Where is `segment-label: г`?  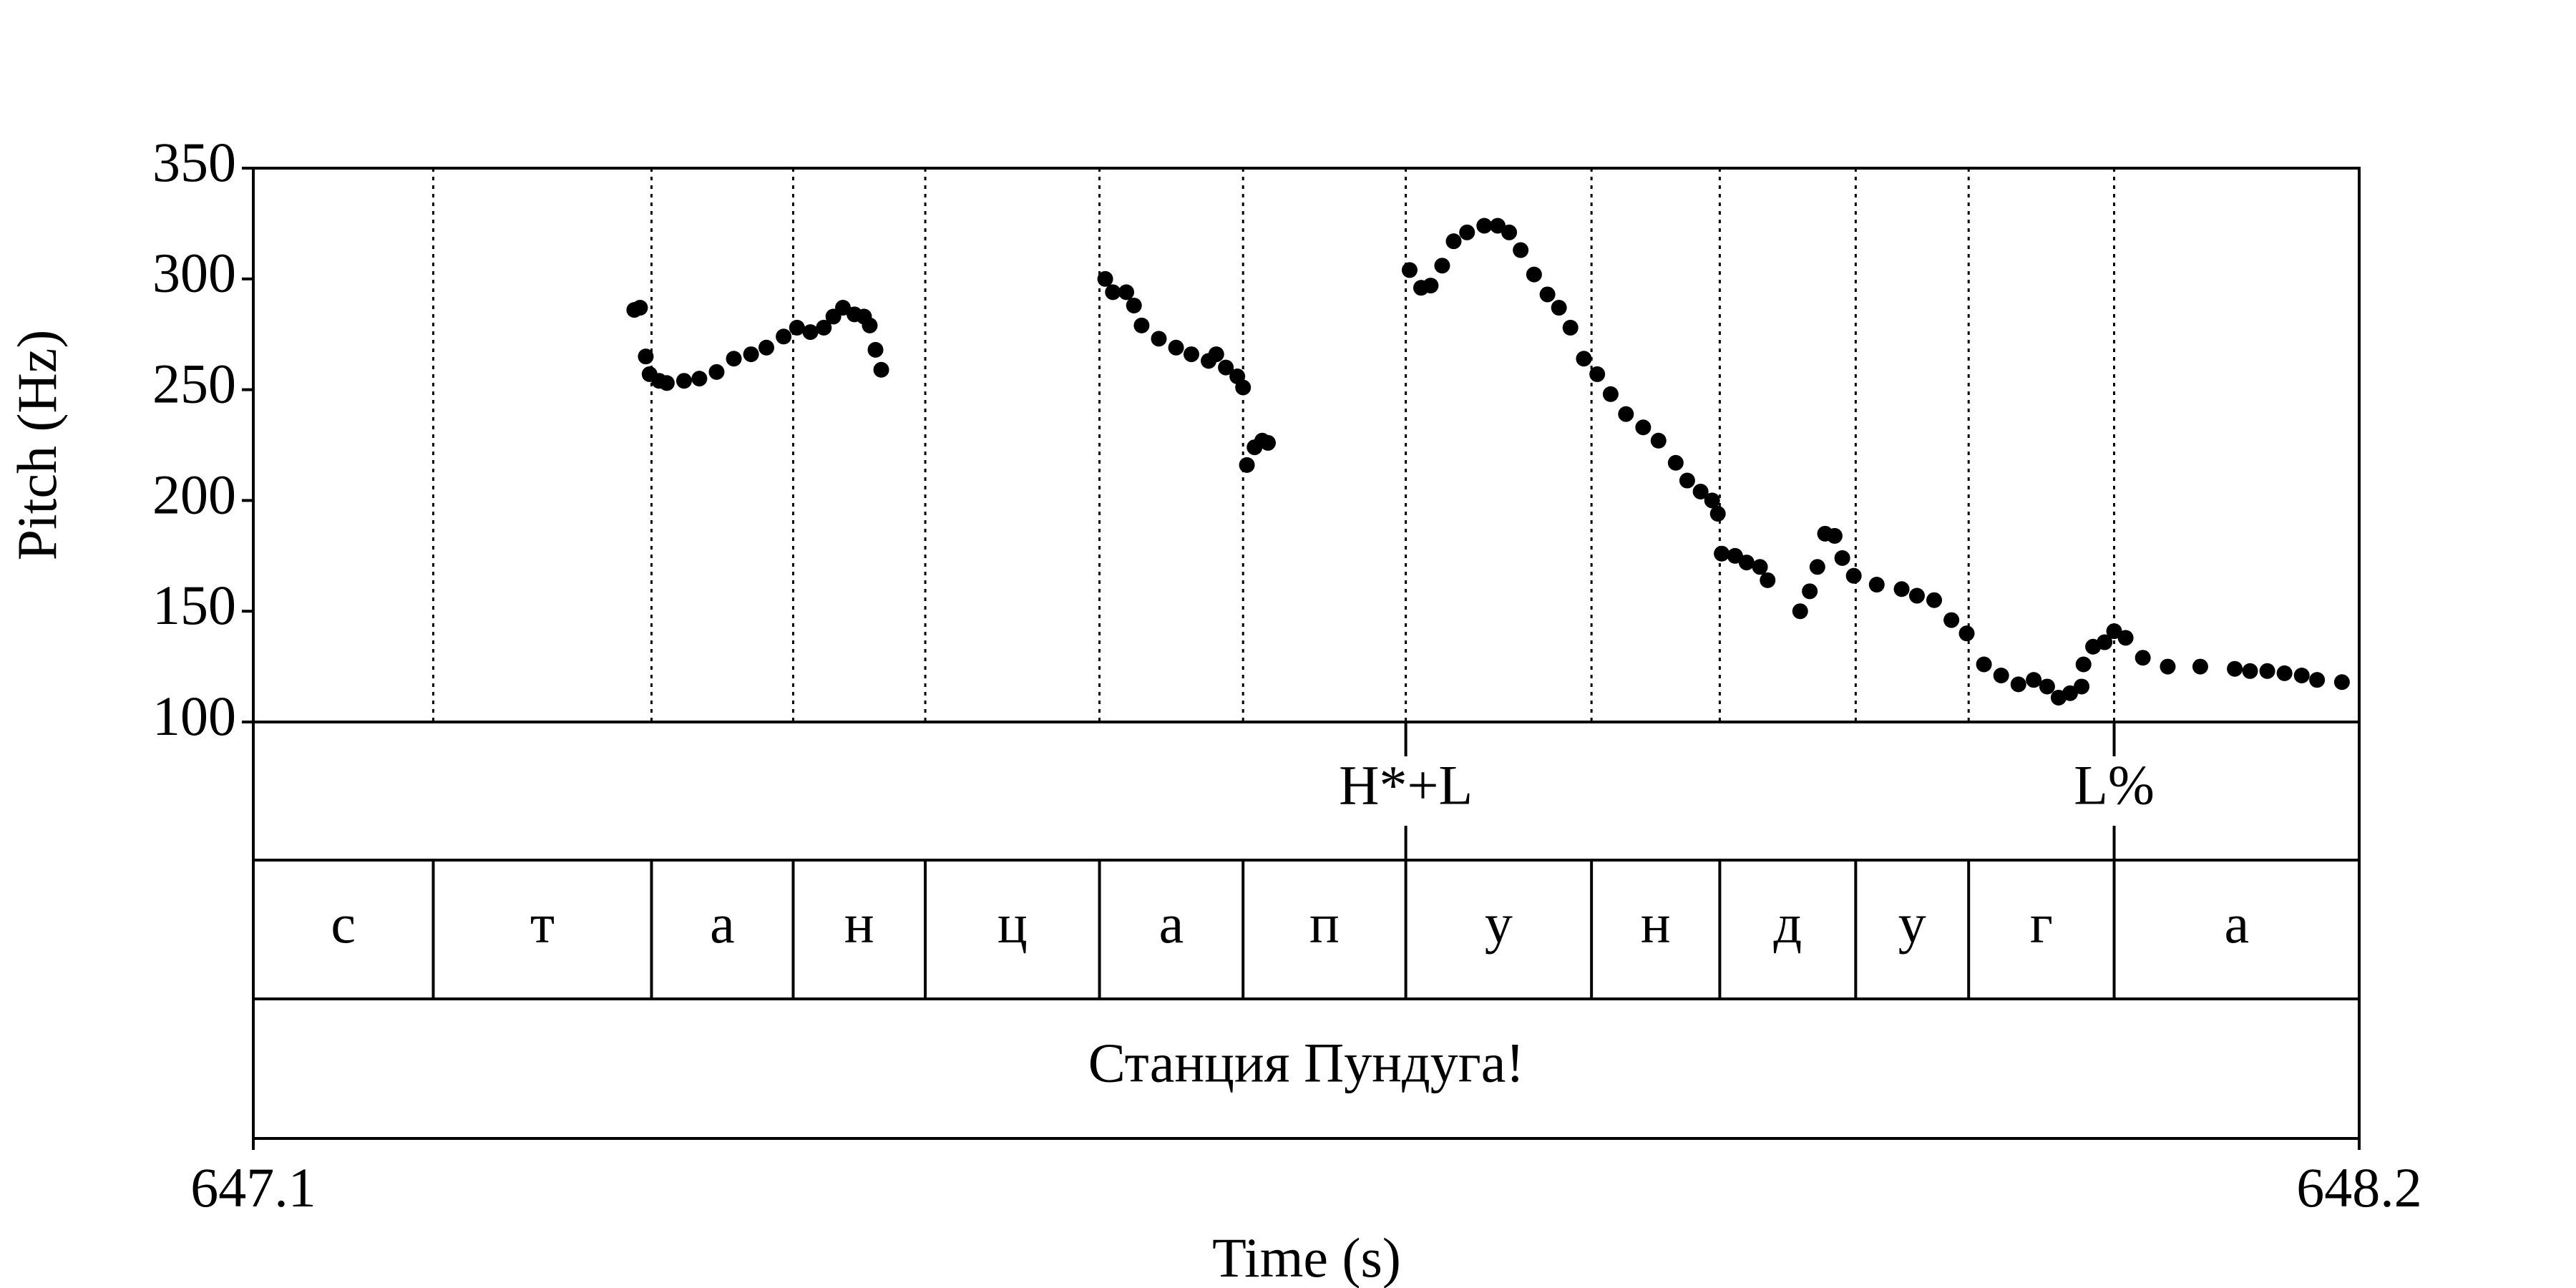 segment-label: г is located at coordinates (2042, 923).